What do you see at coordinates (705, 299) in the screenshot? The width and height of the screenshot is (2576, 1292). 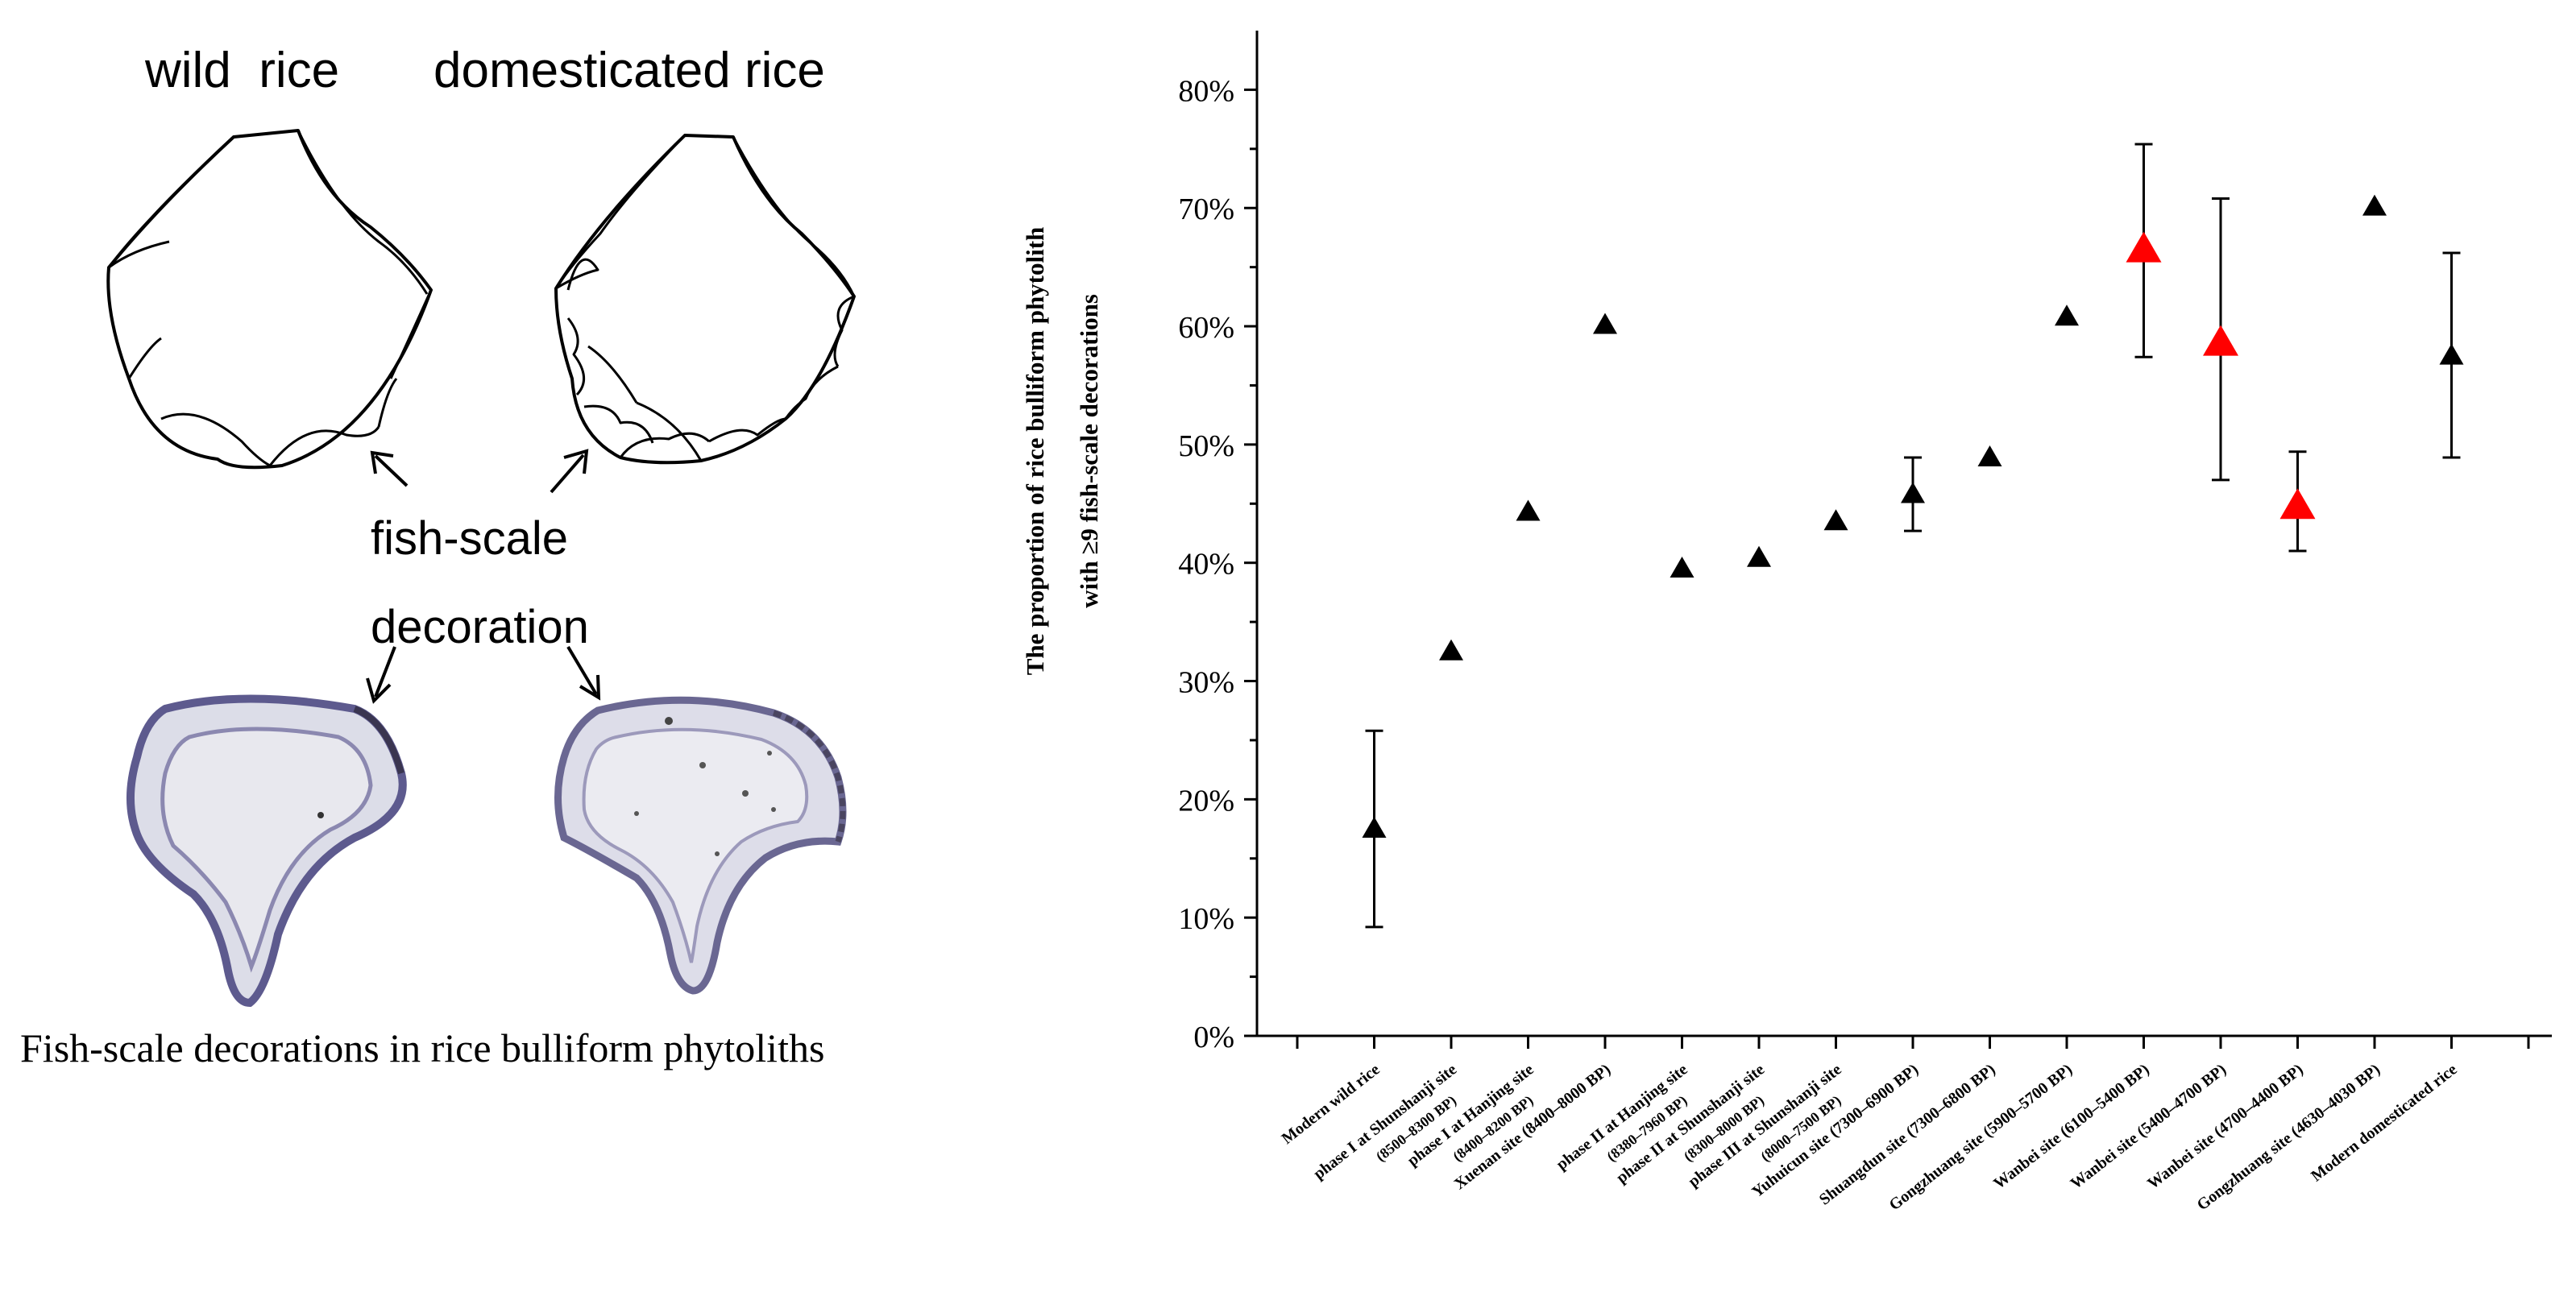 I see `domesticated-rice-outline-drawing` at bounding box center [705, 299].